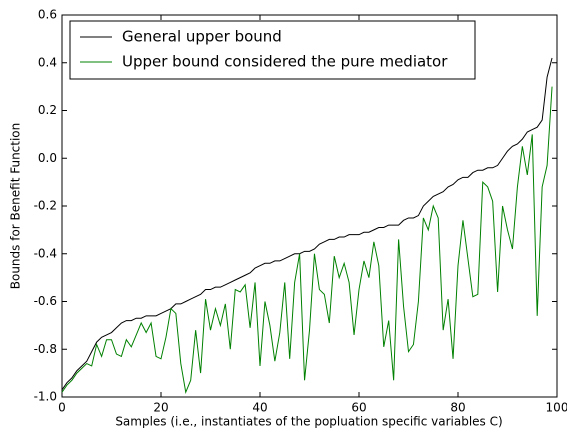 The image size is (567, 432). What do you see at coordinates (259, 408) in the screenshot?
I see `x-tick-label: 40` at bounding box center [259, 408].